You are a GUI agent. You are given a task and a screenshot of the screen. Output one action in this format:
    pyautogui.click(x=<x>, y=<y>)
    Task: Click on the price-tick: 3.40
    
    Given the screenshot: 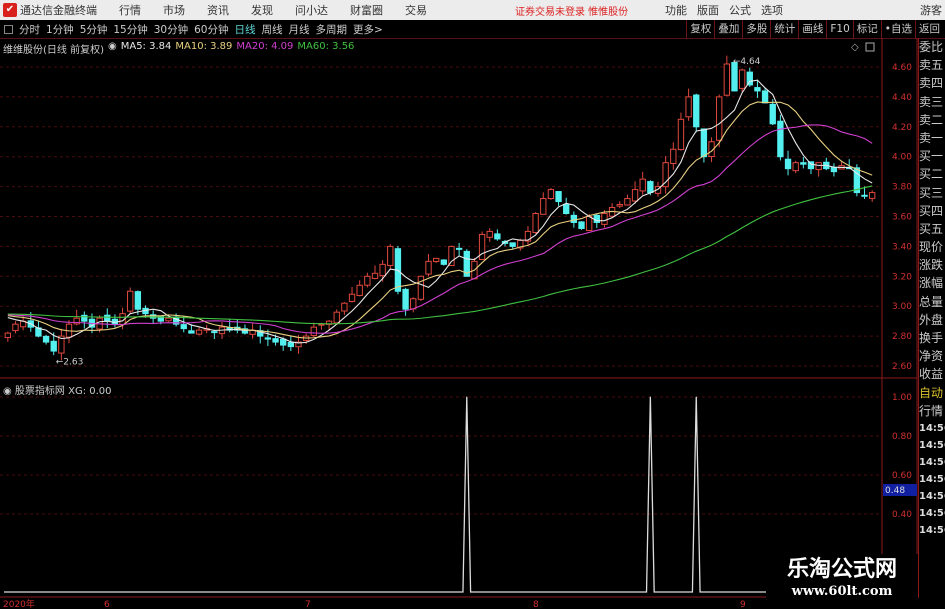 What is the action you would take?
    pyautogui.click(x=902, y=247)
    